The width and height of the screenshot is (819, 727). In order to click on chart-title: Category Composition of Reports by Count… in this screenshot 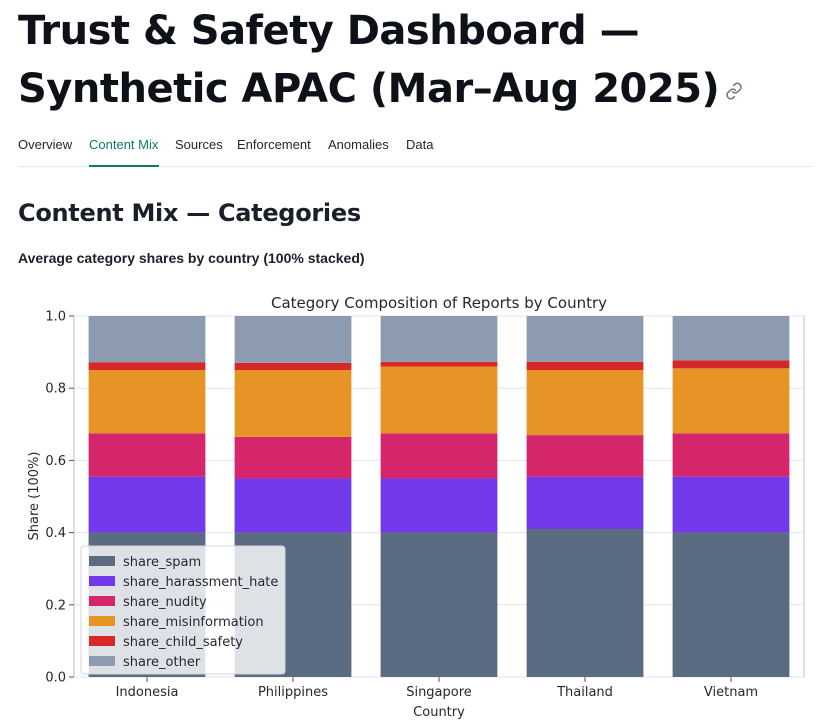, I will do `click(439, 303)`.